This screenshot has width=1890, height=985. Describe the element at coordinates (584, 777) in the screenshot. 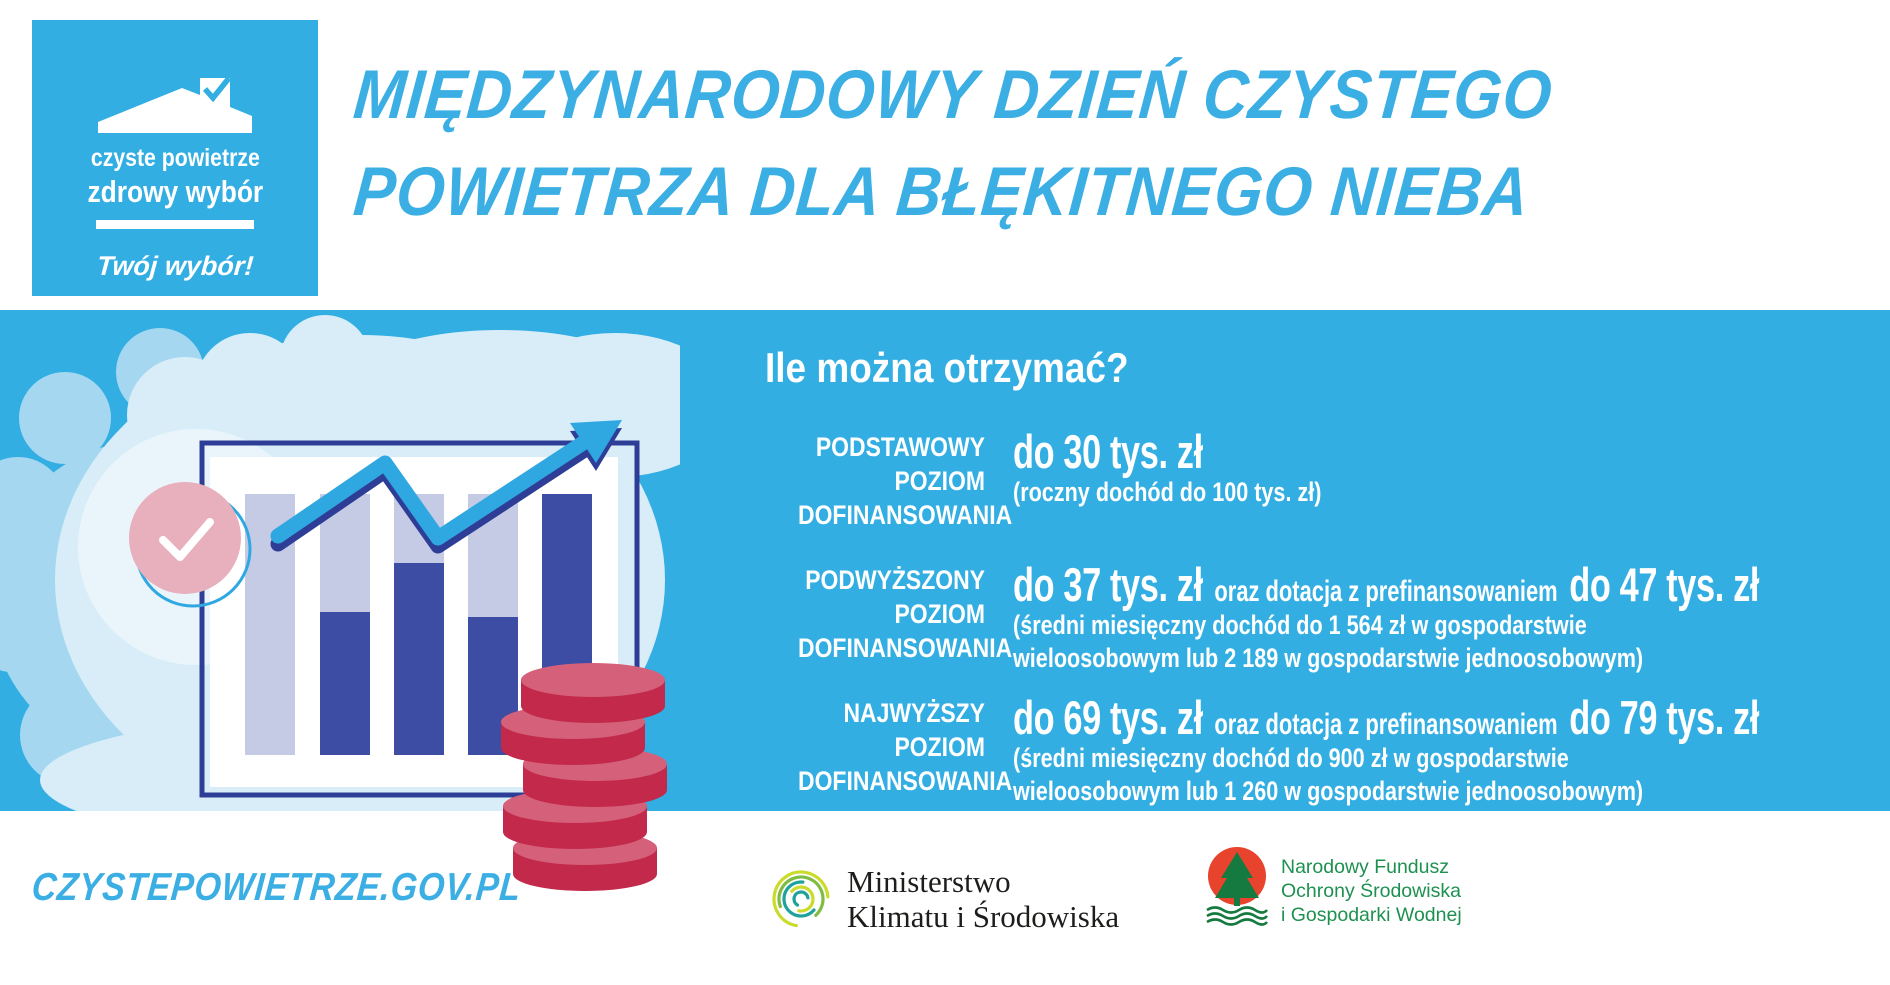

I see `coin-stack-icon` at that location.